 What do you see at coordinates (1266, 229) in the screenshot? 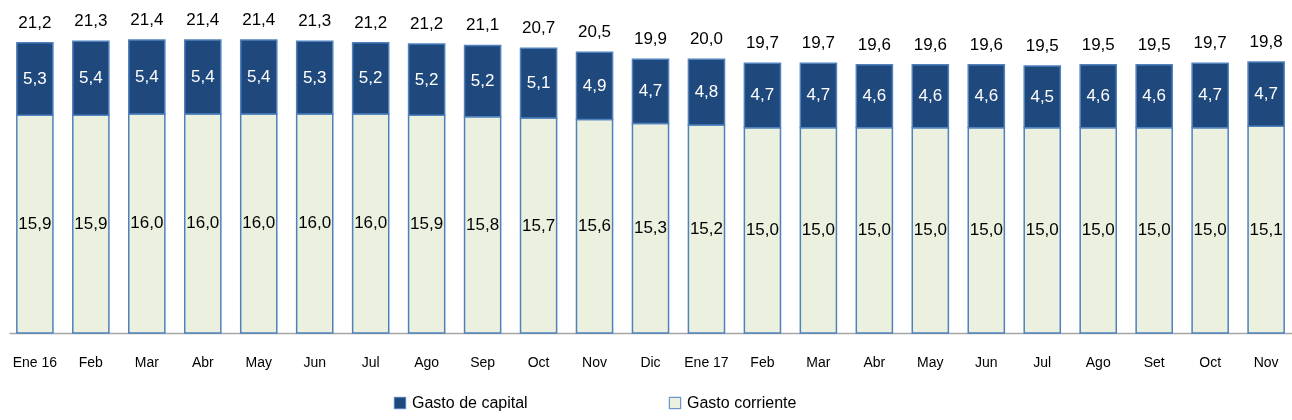
I see `data-label: 15,1` at bounding box center [1266, 229].